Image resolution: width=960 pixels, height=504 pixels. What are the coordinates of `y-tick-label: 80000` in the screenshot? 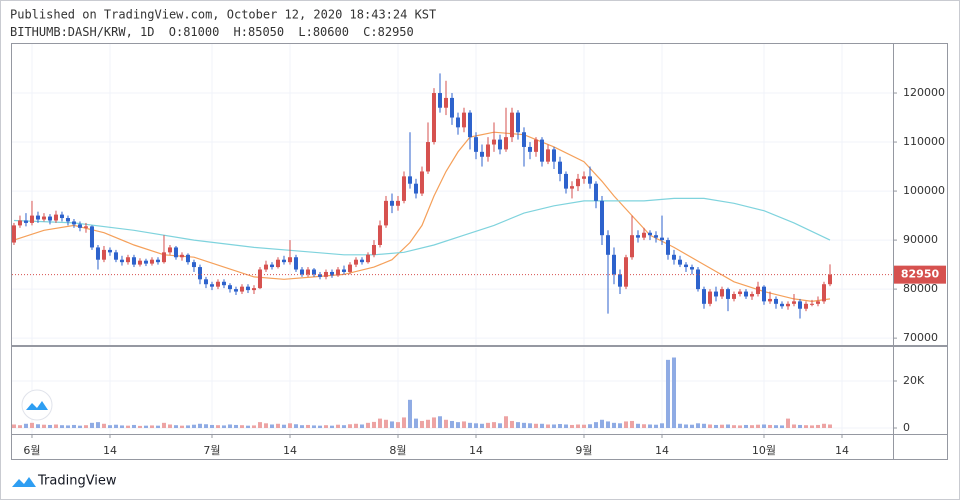 It's located at (920, 288).